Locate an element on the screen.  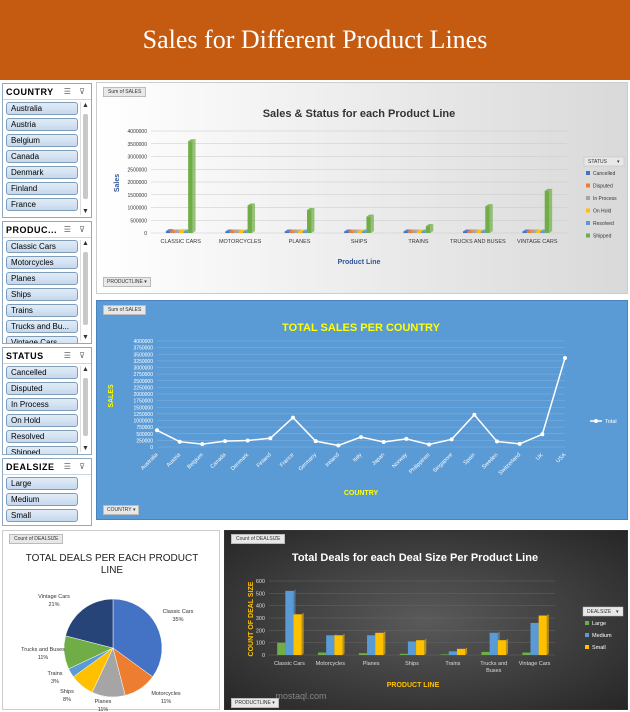
y-tick-label: 500000 is located at coordinates (138, 221).